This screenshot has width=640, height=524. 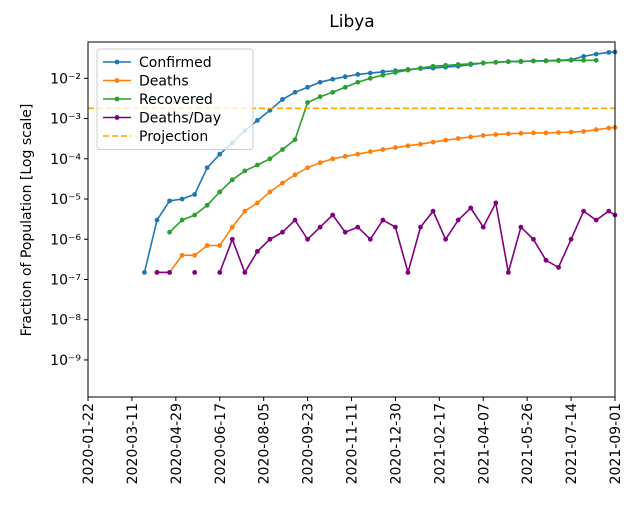 What do you see at coordinates (89, 443) in the screenshot?
I see `x-tick-label: 2020-01-22` at bounding box center [89, 443].